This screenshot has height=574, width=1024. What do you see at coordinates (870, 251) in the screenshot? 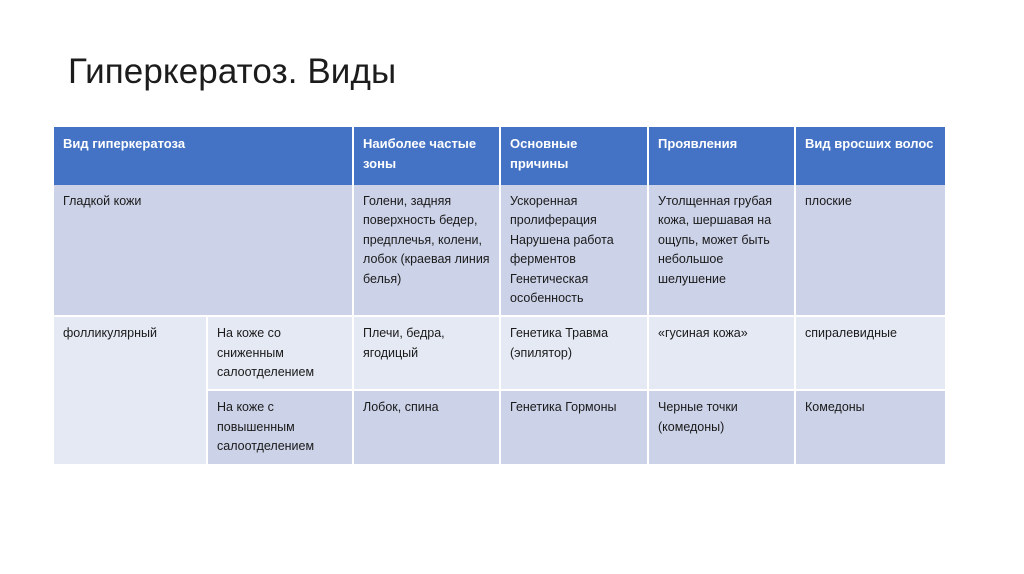
I see `cell-ingrown-hair-smooth-skin: плоские` at bounding box center [870, 251].